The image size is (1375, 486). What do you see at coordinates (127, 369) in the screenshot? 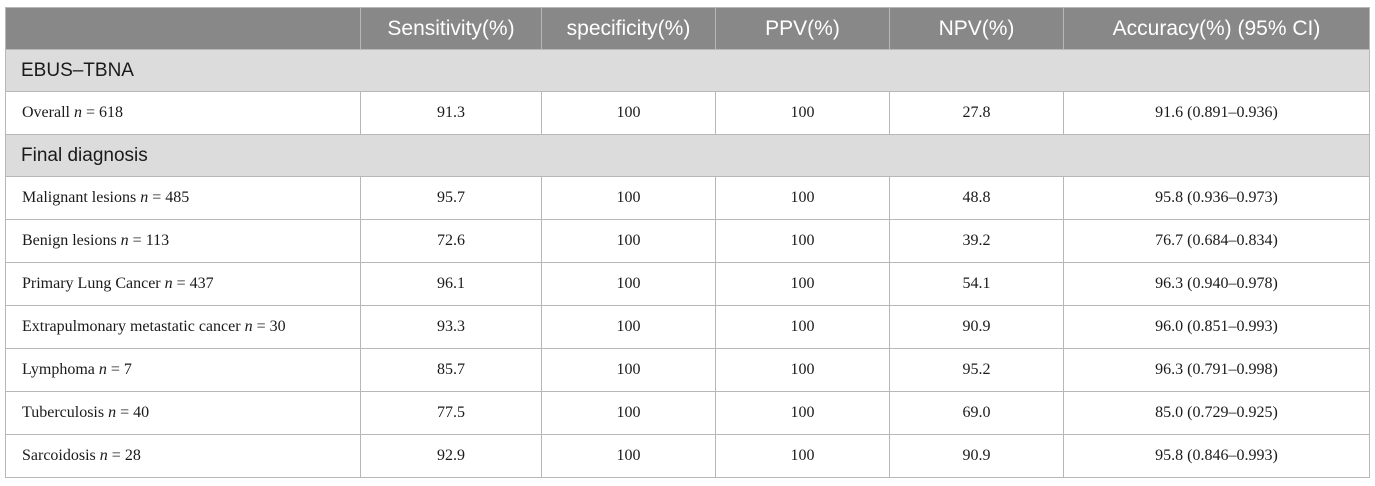
I see `row-n-count: 7` at bounding box center [127, 369].